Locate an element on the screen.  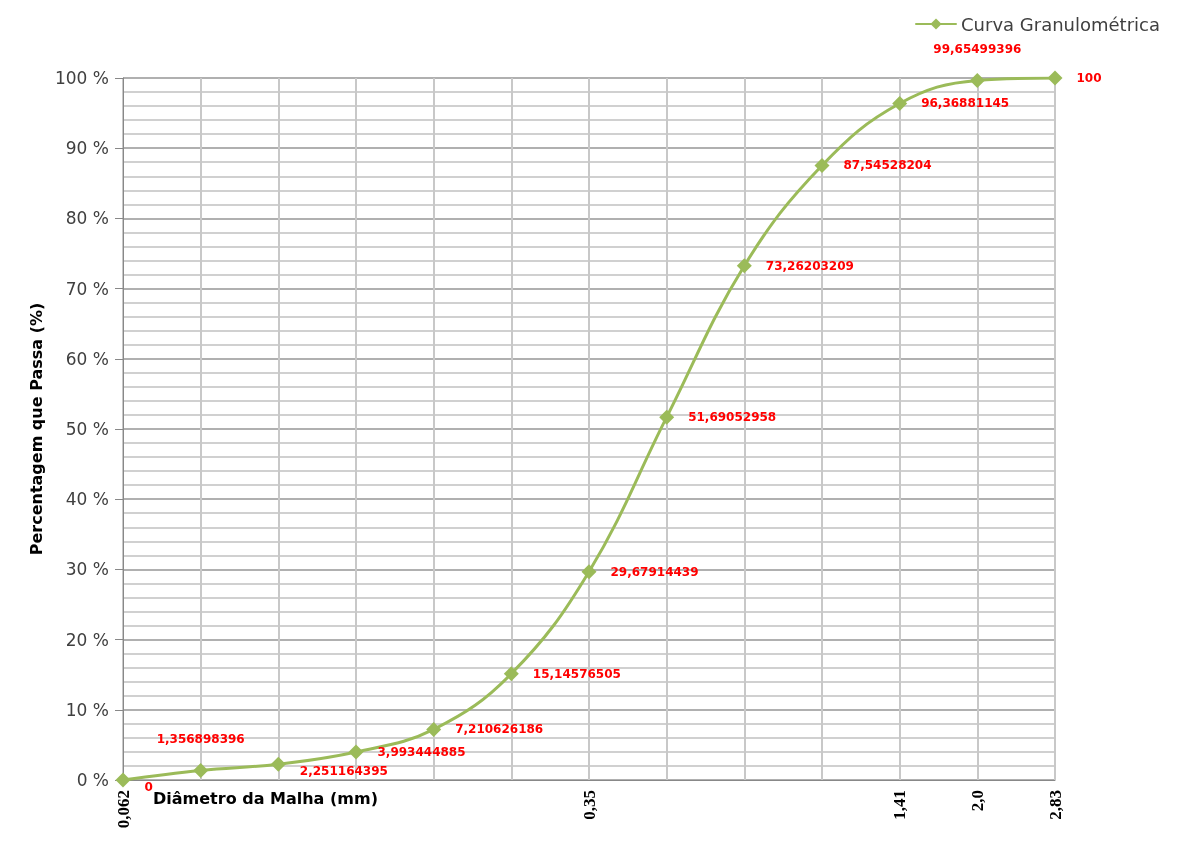
x-tick-label: 0,35 is located at coordinates (589, 805).